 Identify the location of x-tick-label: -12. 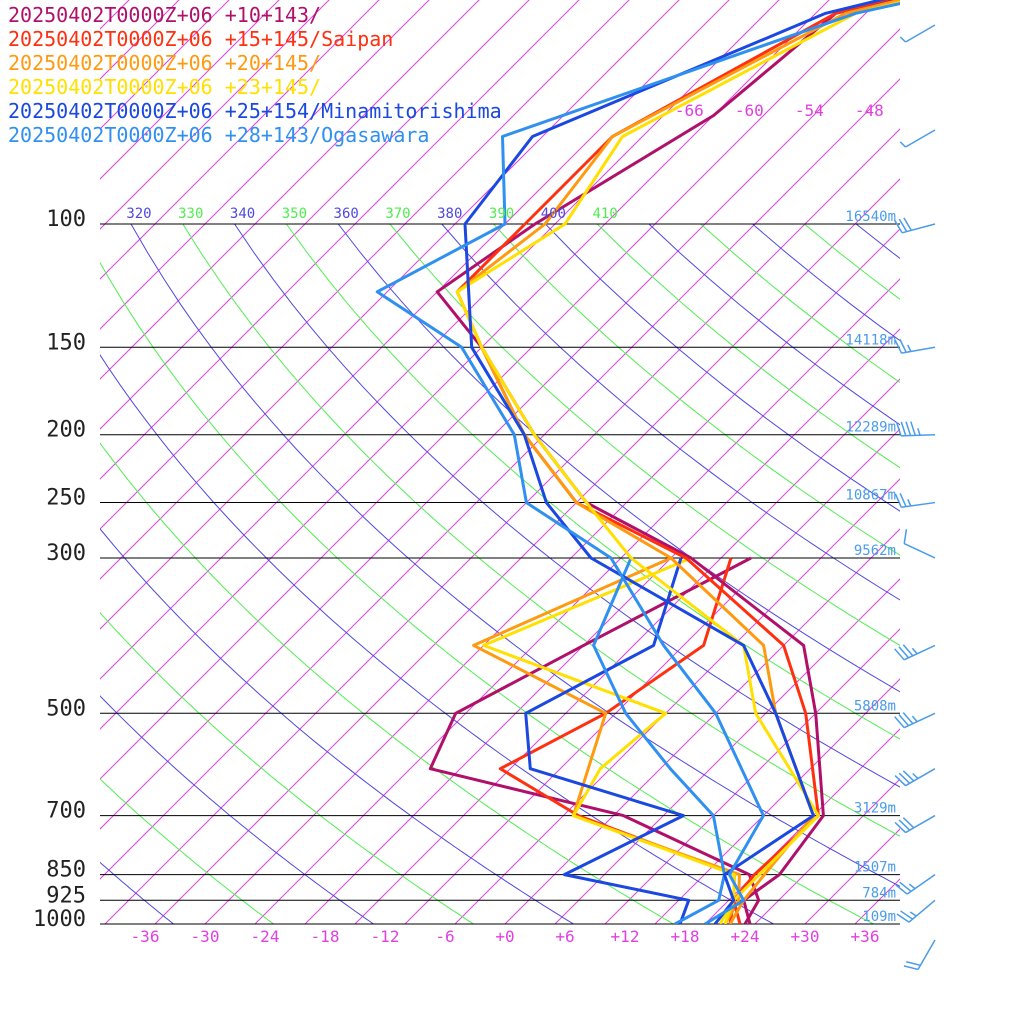
(385, 936).